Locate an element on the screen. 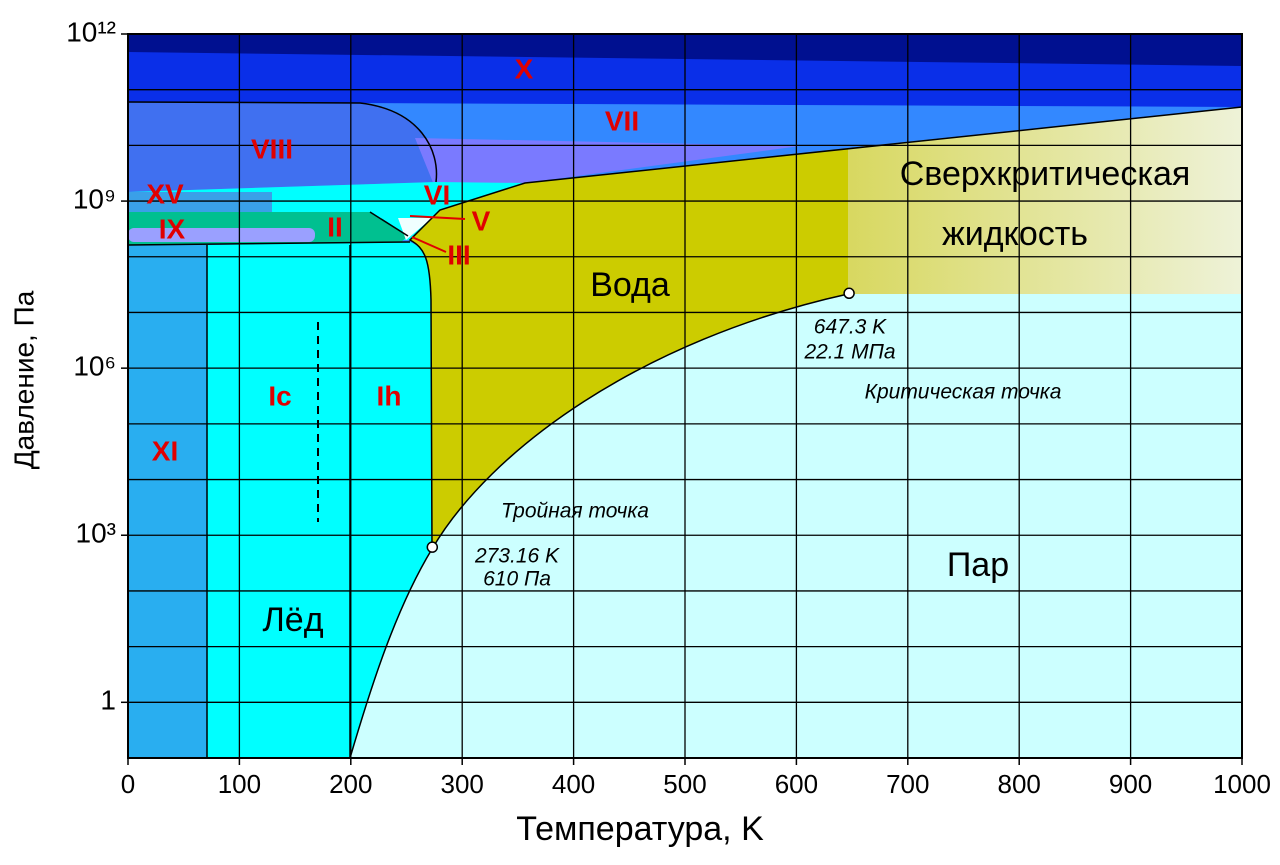 The height and width of the screenshot is (865, 1280). region-label: Вода is located at coordinates (630, 285).